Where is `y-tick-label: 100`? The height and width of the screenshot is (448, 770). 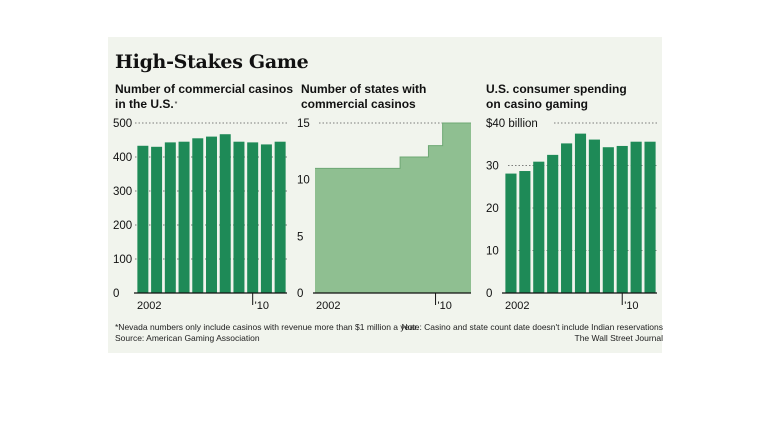 y-tick-label: 100 is located at coordinates (122, 260).